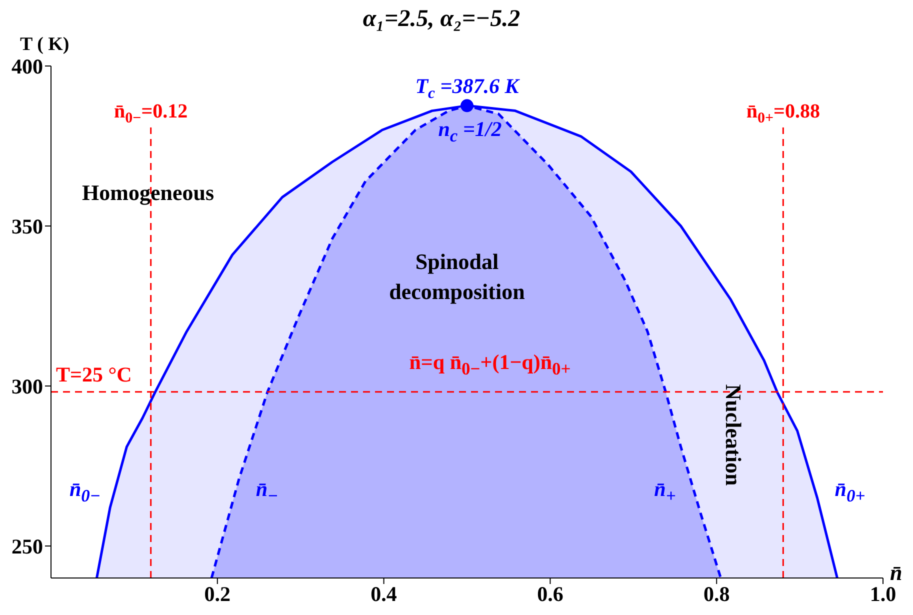  I want to click on y-tick-label: 400, so click(27, 66).